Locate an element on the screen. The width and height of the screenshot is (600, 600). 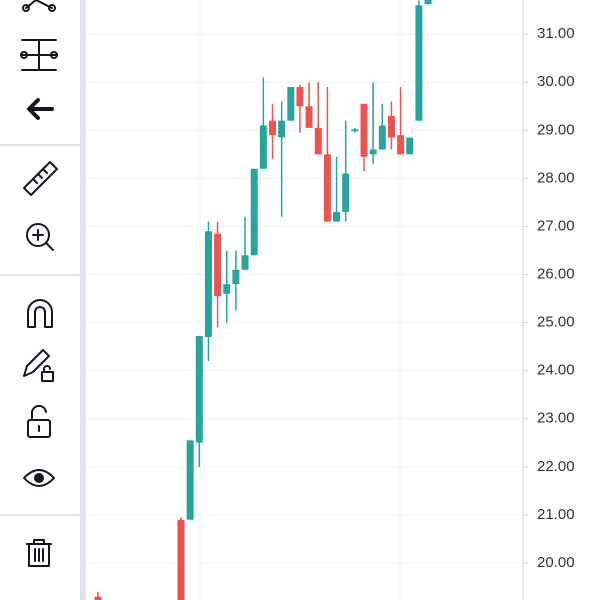
y-tick-label: 23.00 is located at coordinates (556, 418).